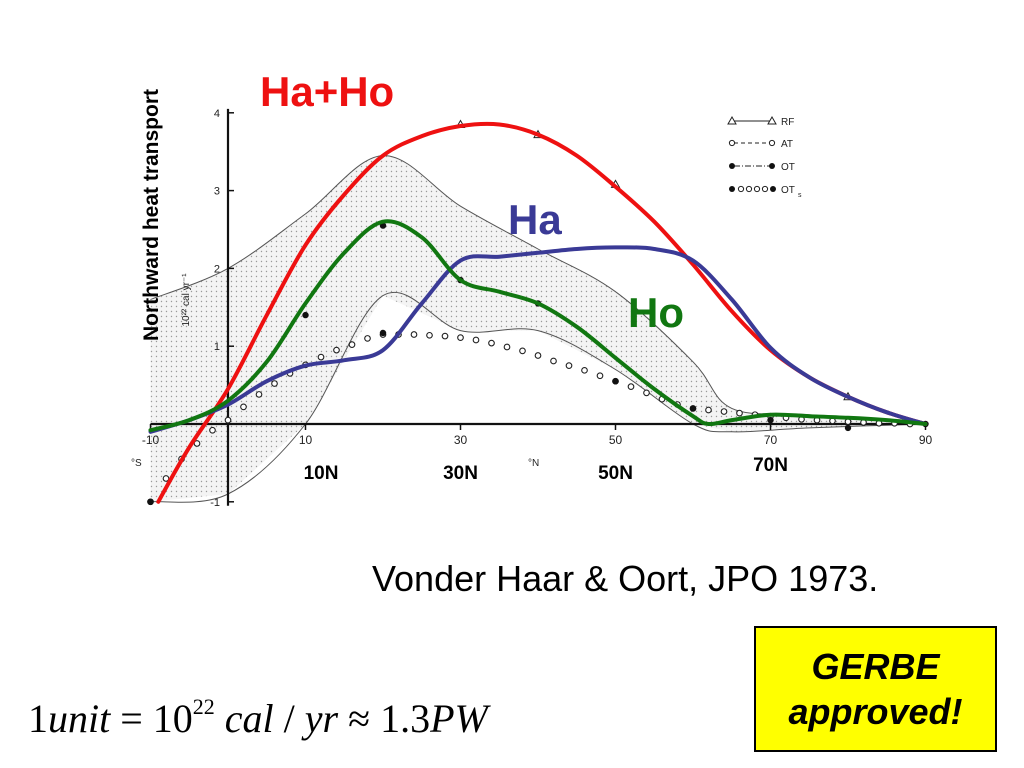 The image size is (1024, 768). What do you see at coordinates (79, 718) in the screenshot?
I see `formula-unit: unit` at bounding box center [79, 718].